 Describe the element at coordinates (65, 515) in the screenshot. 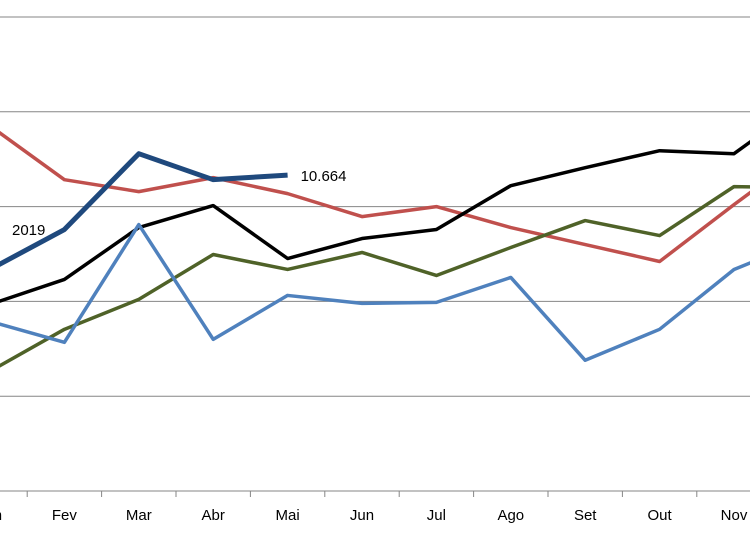

I see `x-tick-label: Fev` at that location.